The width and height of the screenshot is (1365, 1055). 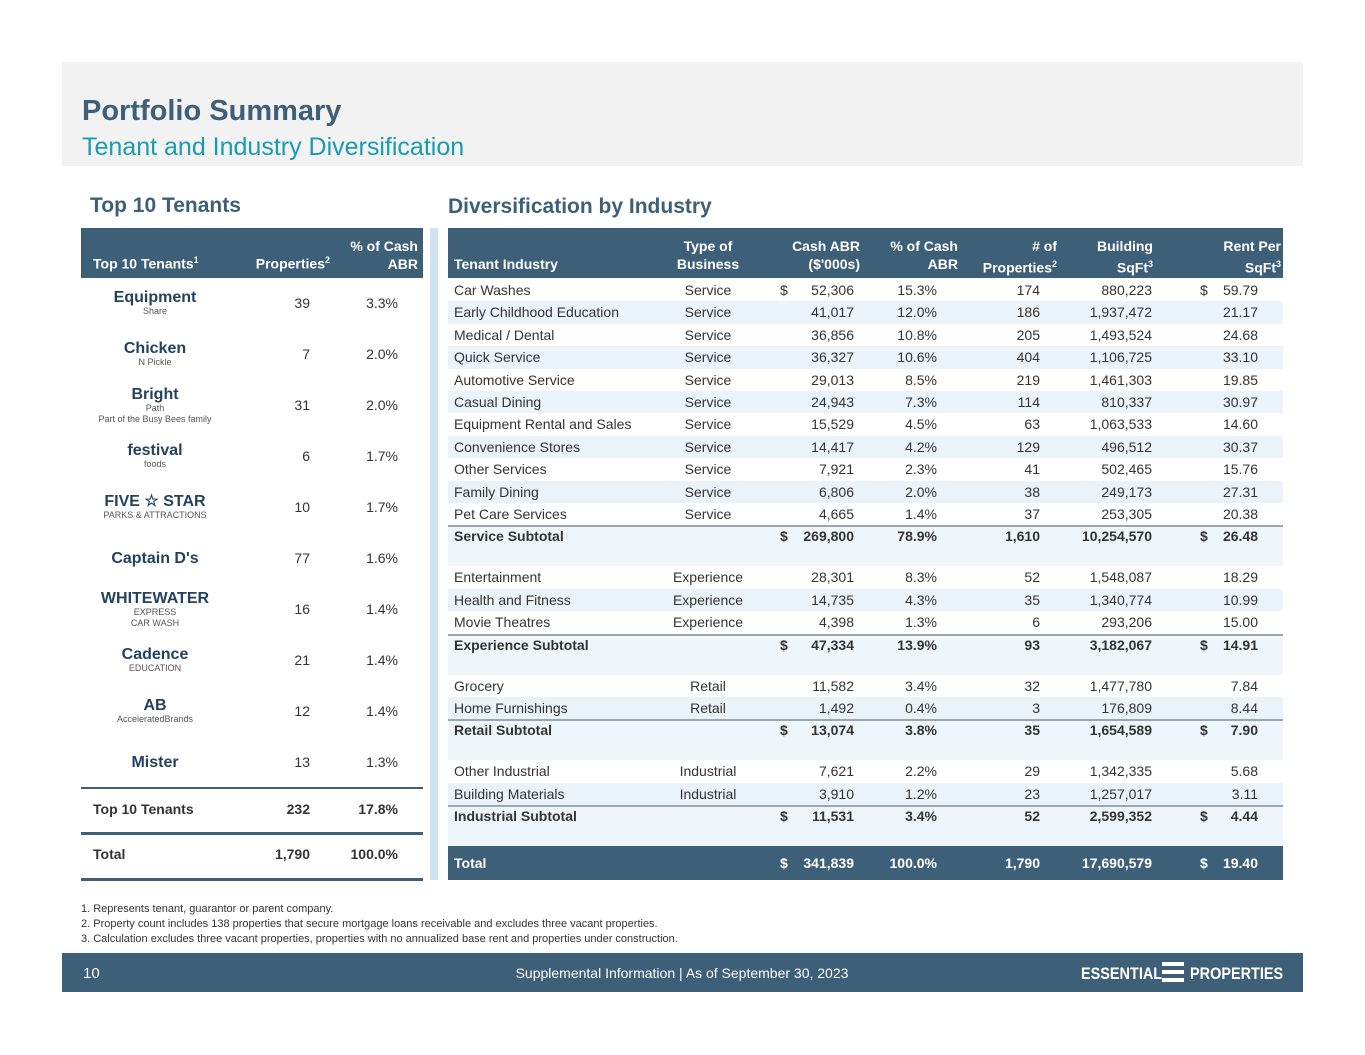 What do you see at coordinates (1240, 491) in the screenshot?
I see `cell: 27.31` at bounding box center [1240, 491].